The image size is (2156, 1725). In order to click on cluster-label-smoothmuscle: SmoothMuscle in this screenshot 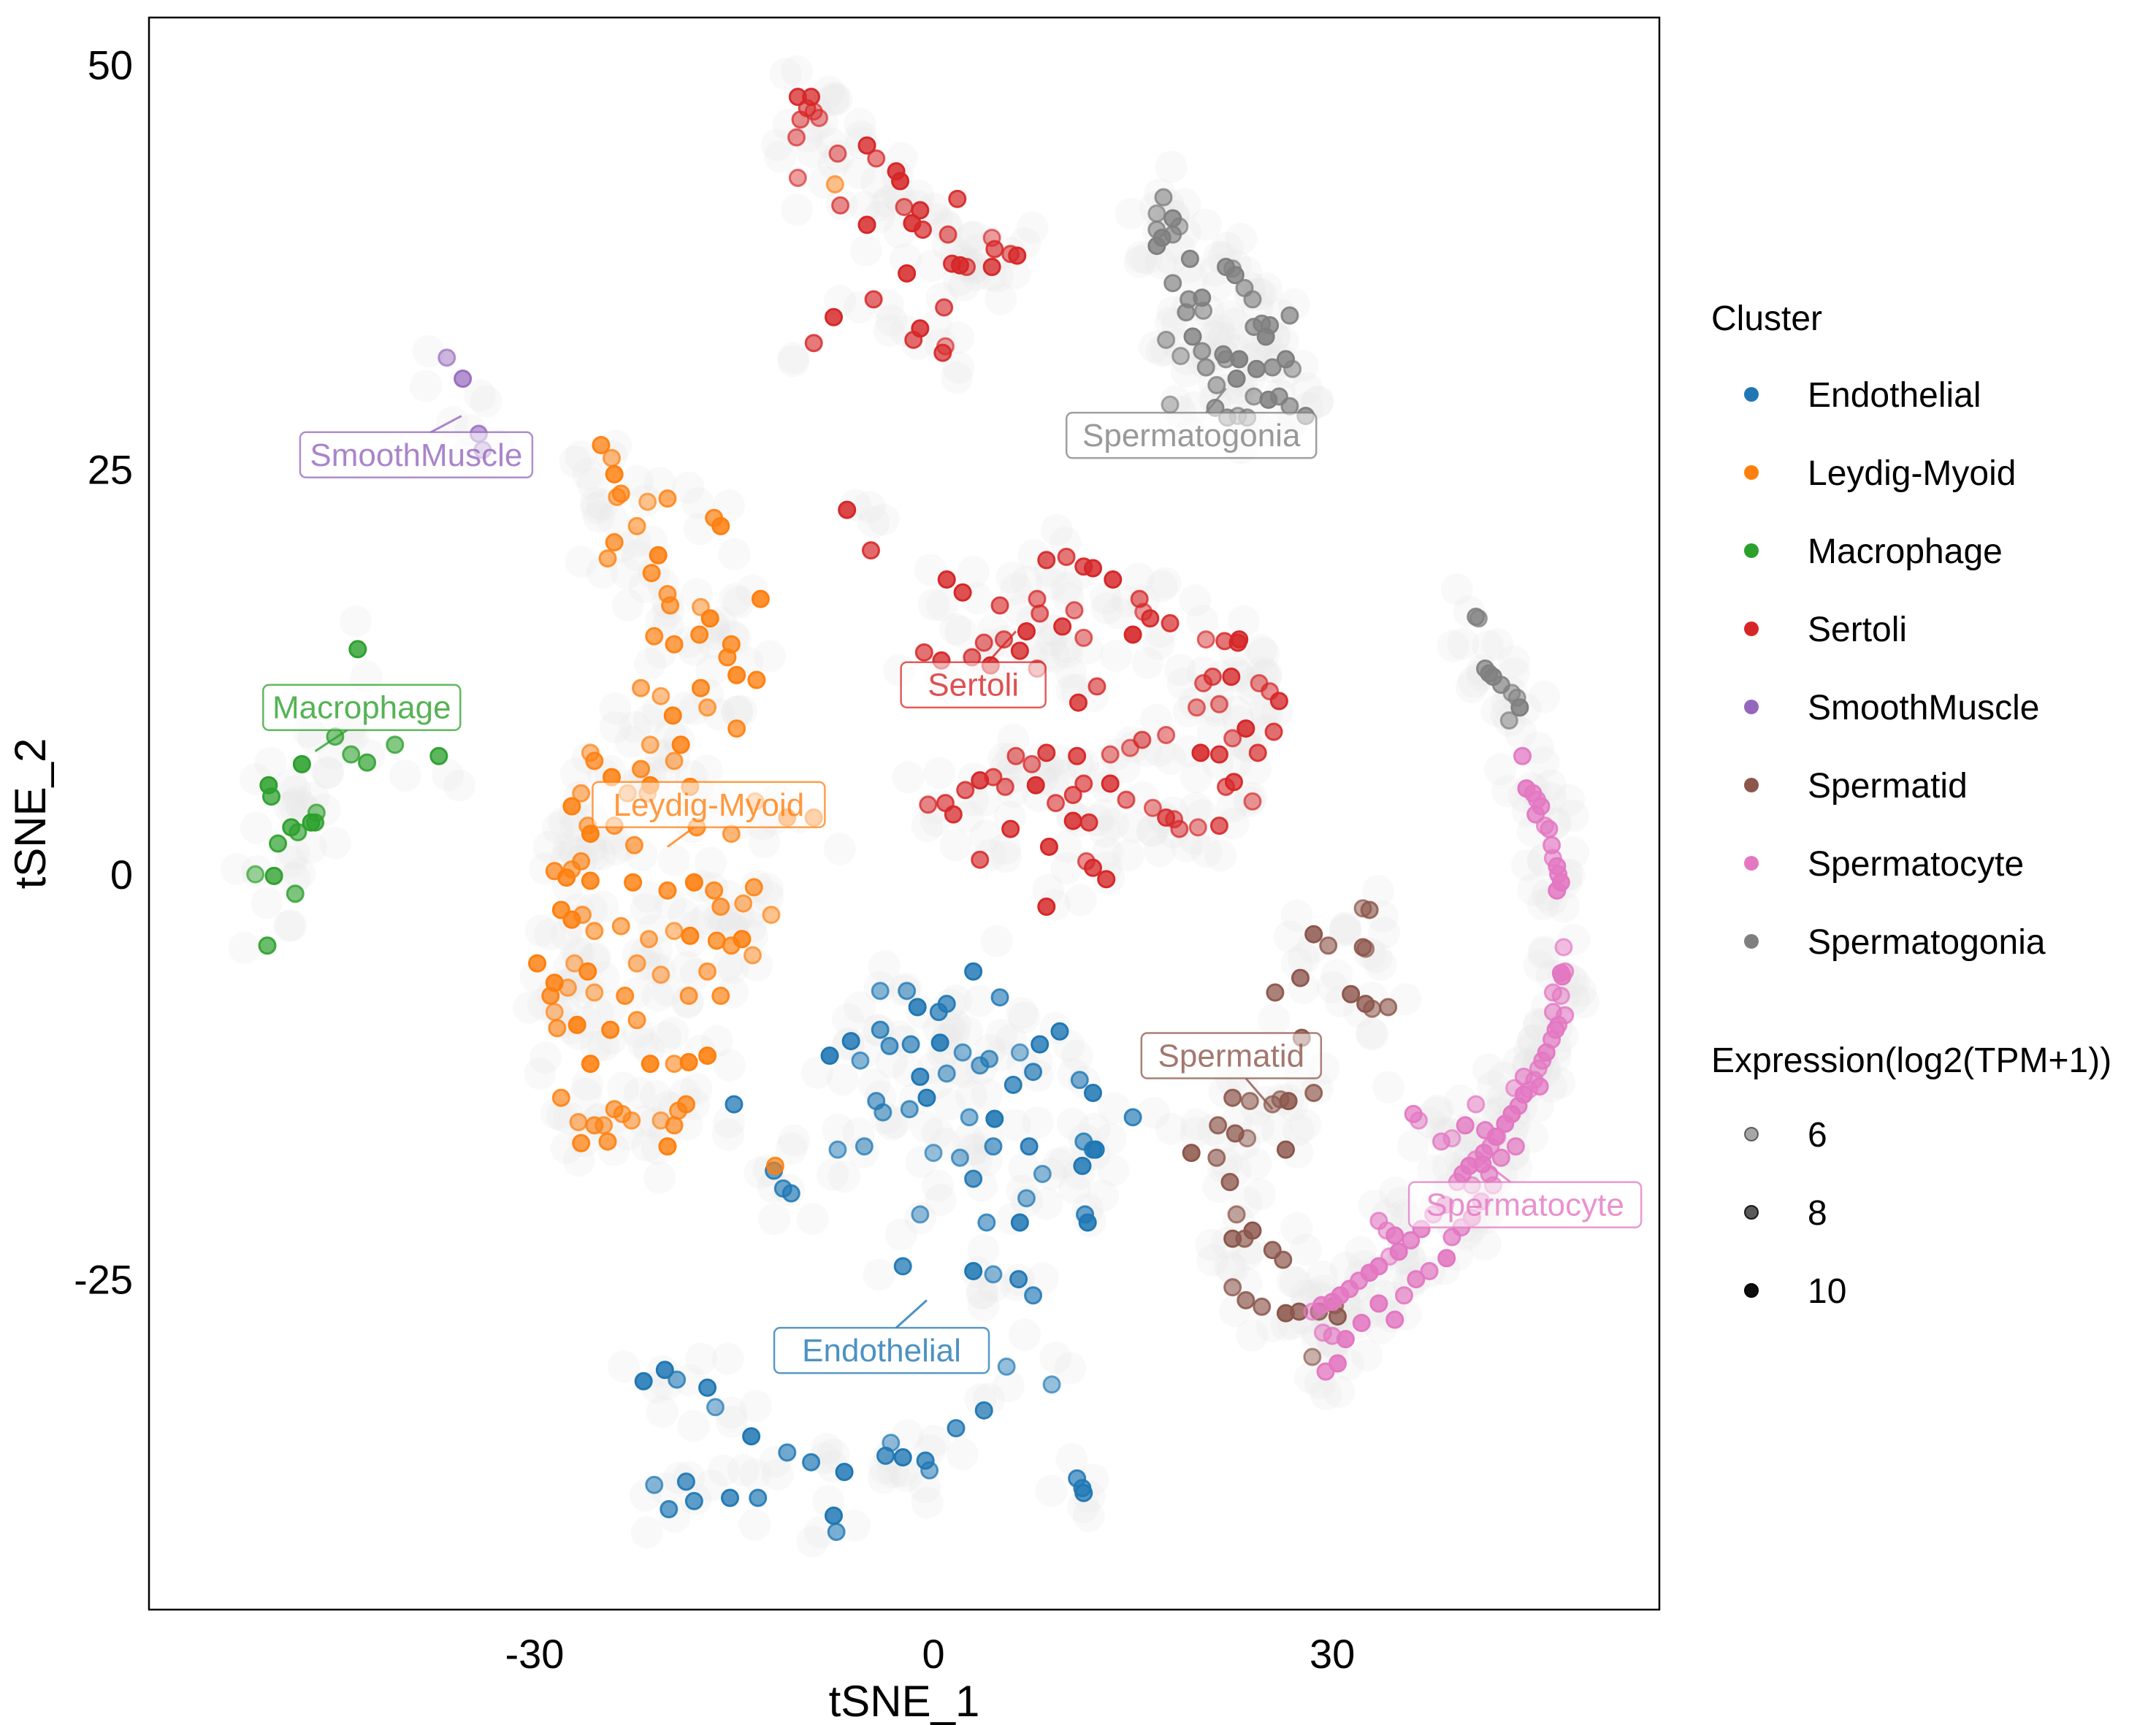, I will do `click(417, 447)`.